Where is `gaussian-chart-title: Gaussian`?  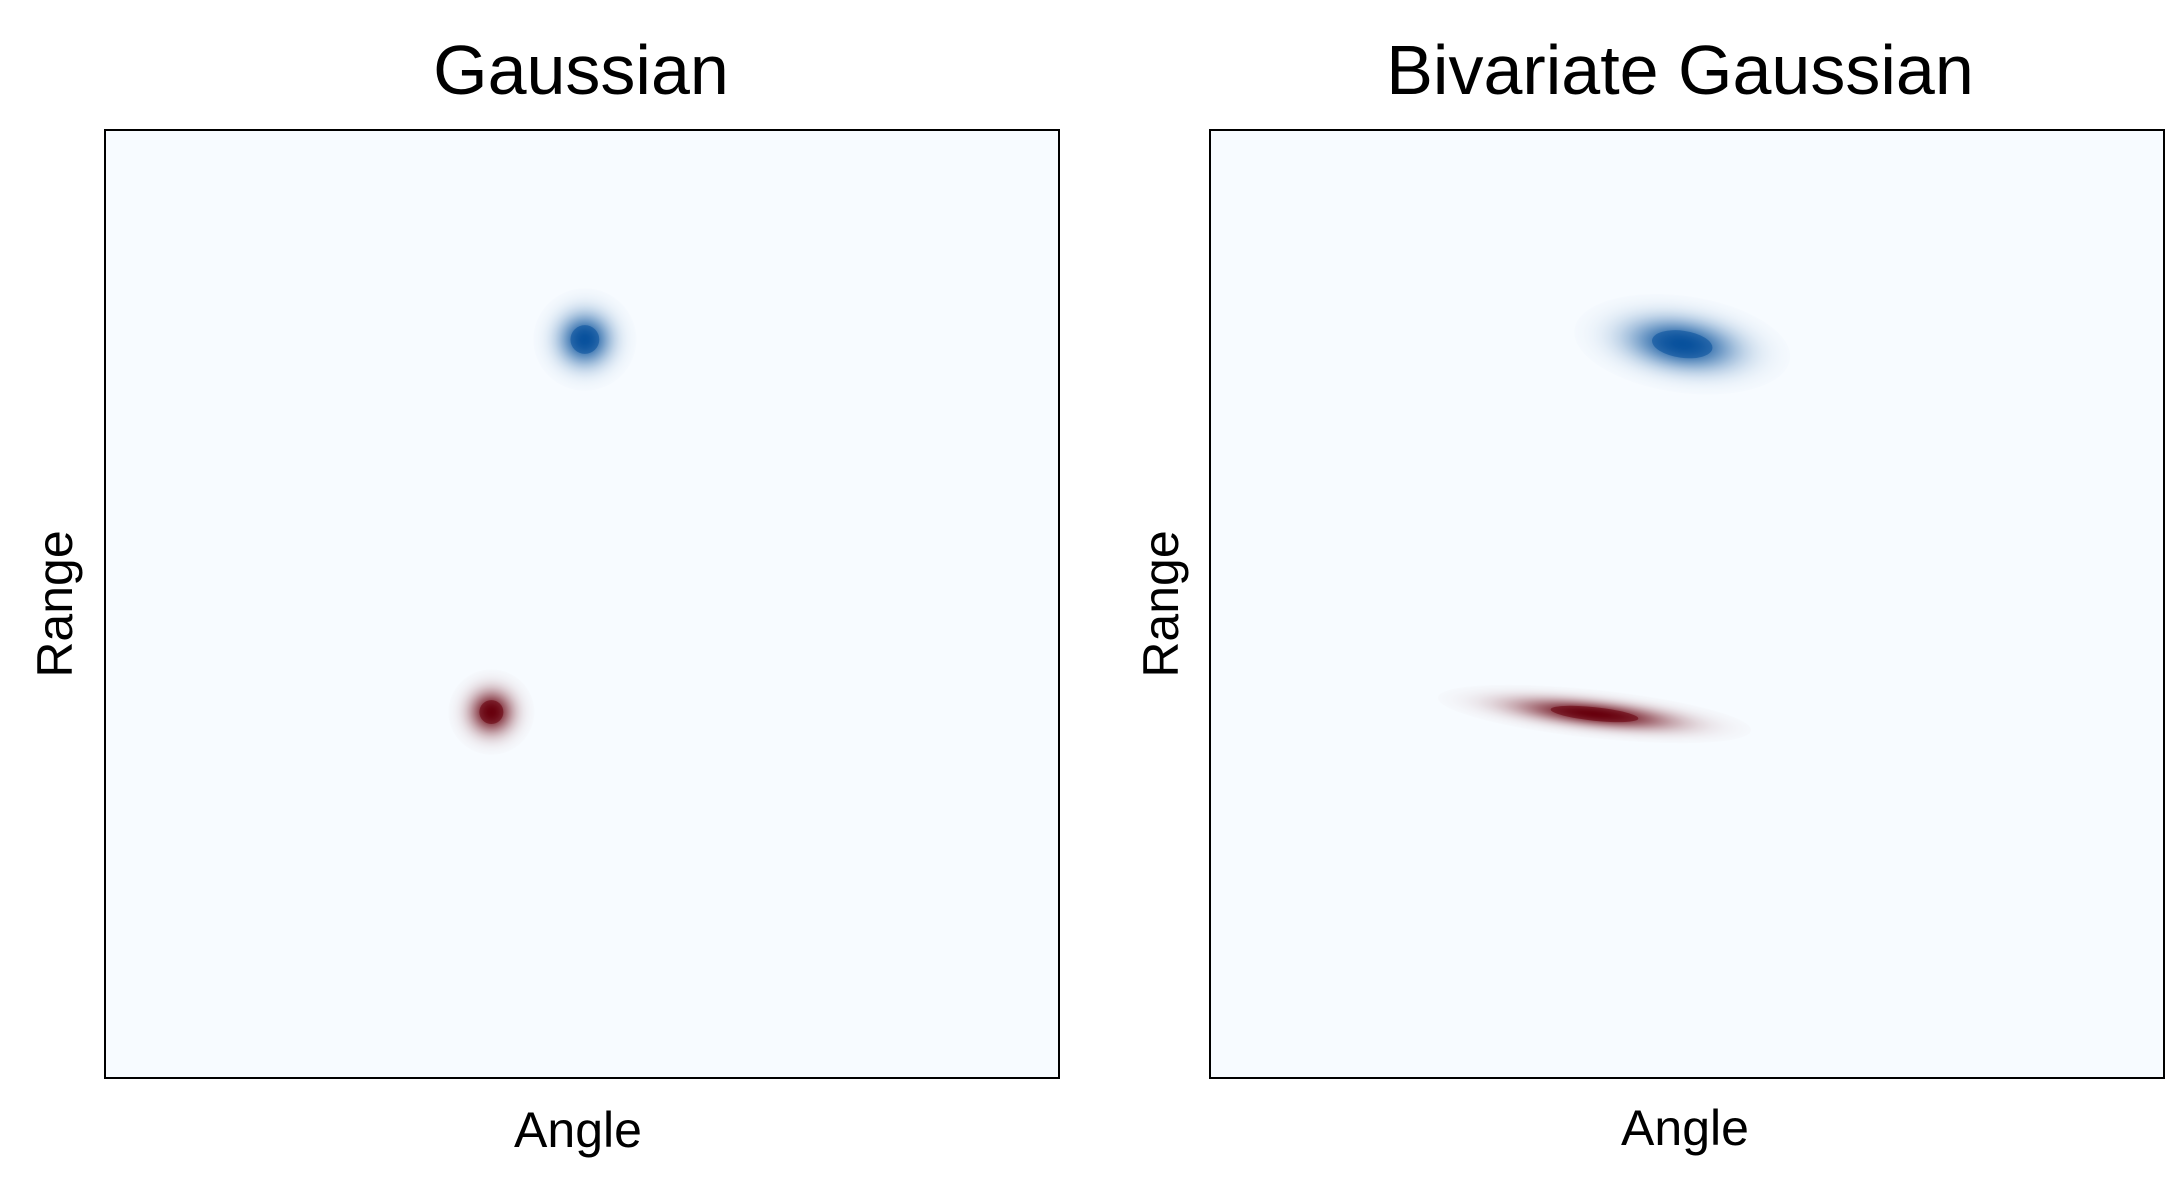 gaussian-chart-title: Gaussian is located at coordinates (581, 70).